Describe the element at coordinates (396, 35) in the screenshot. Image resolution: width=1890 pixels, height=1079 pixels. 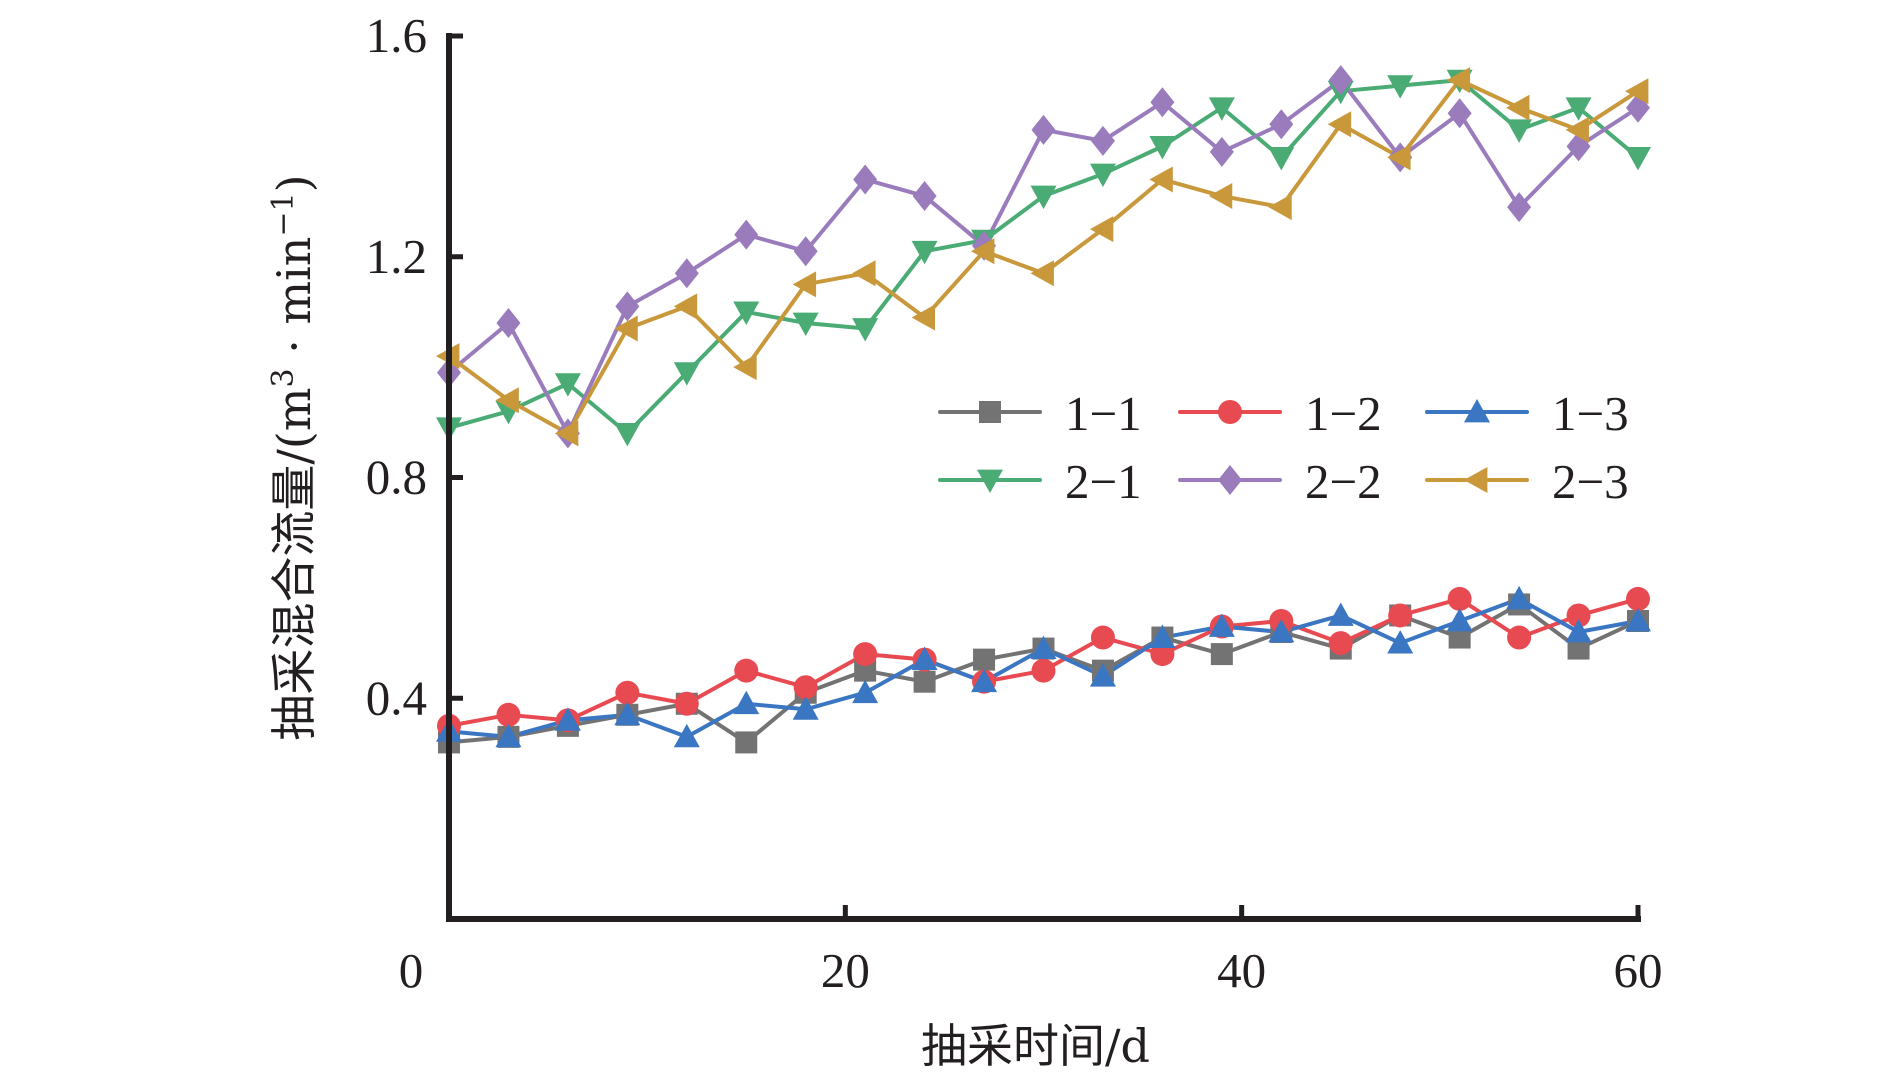
I see `y-tick-label: 1.6` at that location.